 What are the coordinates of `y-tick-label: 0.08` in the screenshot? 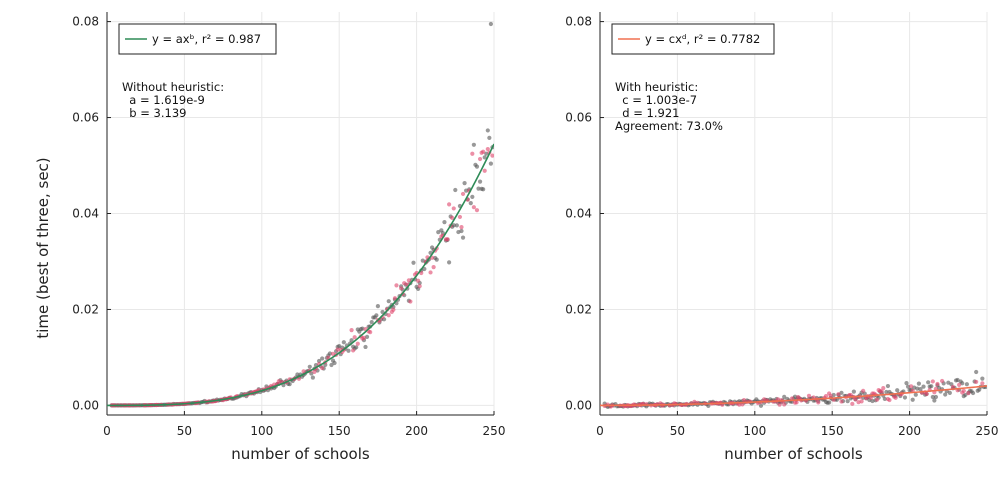 It's located at (578, 22).